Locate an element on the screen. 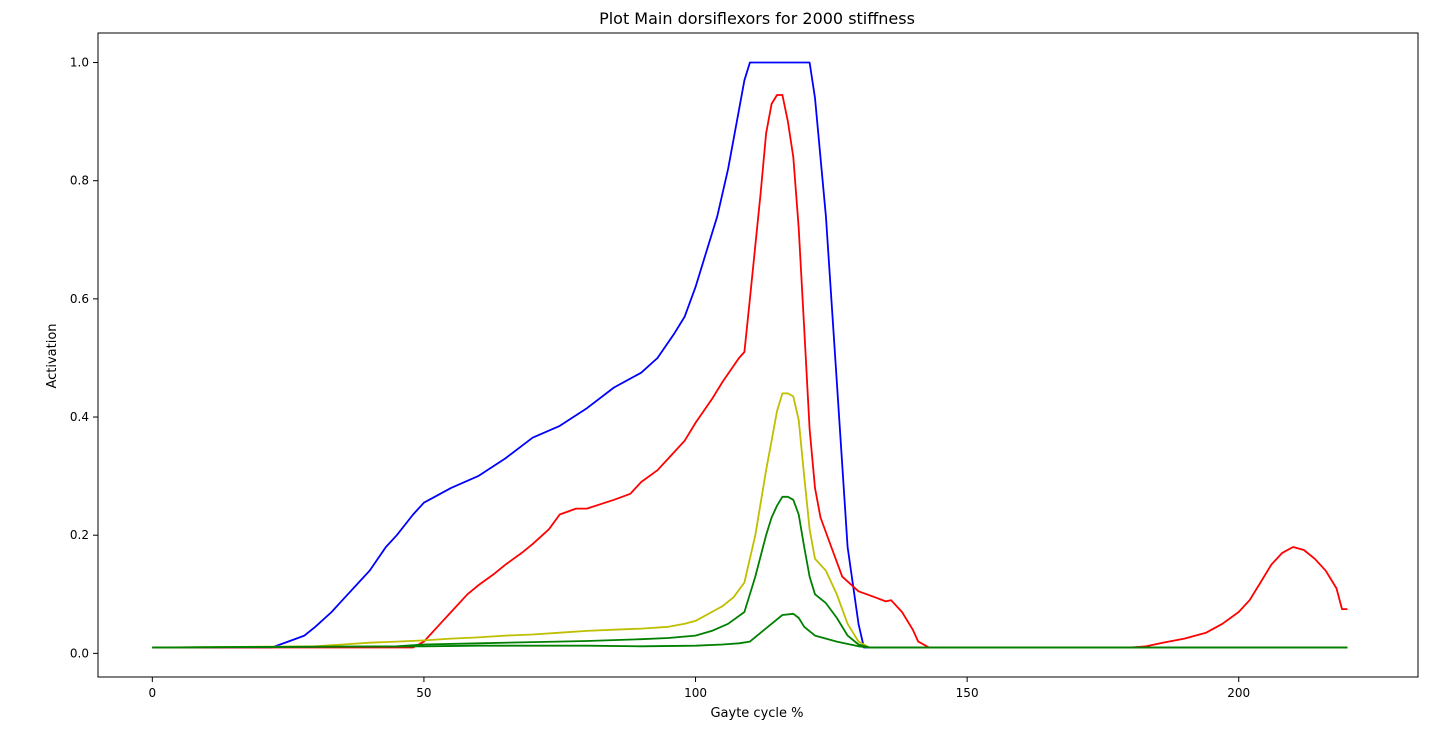 This screenshot has width=1440, height=730. x-axis: 0 50 100 150 200 is located at coordinates (699, 688).